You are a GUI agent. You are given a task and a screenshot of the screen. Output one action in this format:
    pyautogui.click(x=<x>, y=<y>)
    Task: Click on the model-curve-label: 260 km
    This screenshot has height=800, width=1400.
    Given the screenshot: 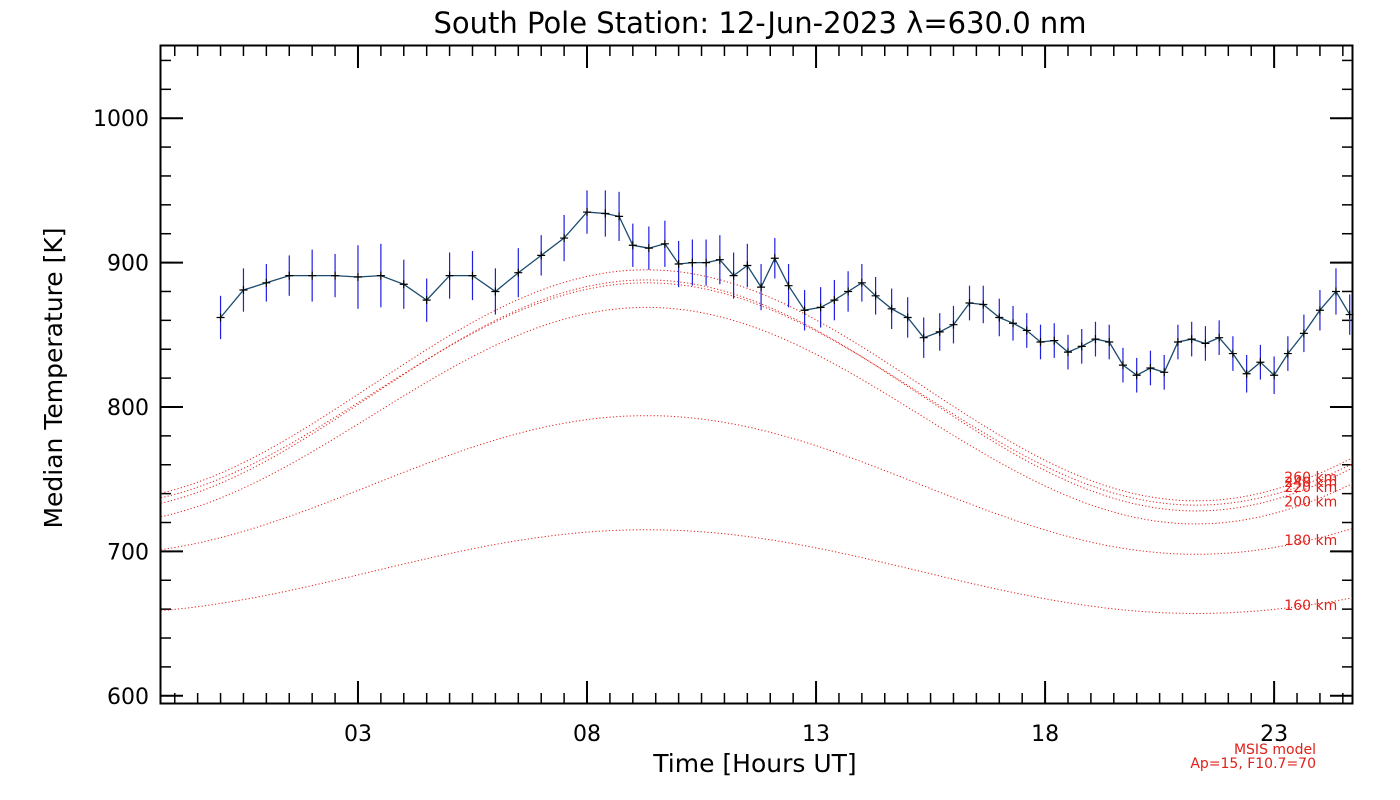 What is the action you would take?
    pyautogui.click(x=1310, y=478)
    